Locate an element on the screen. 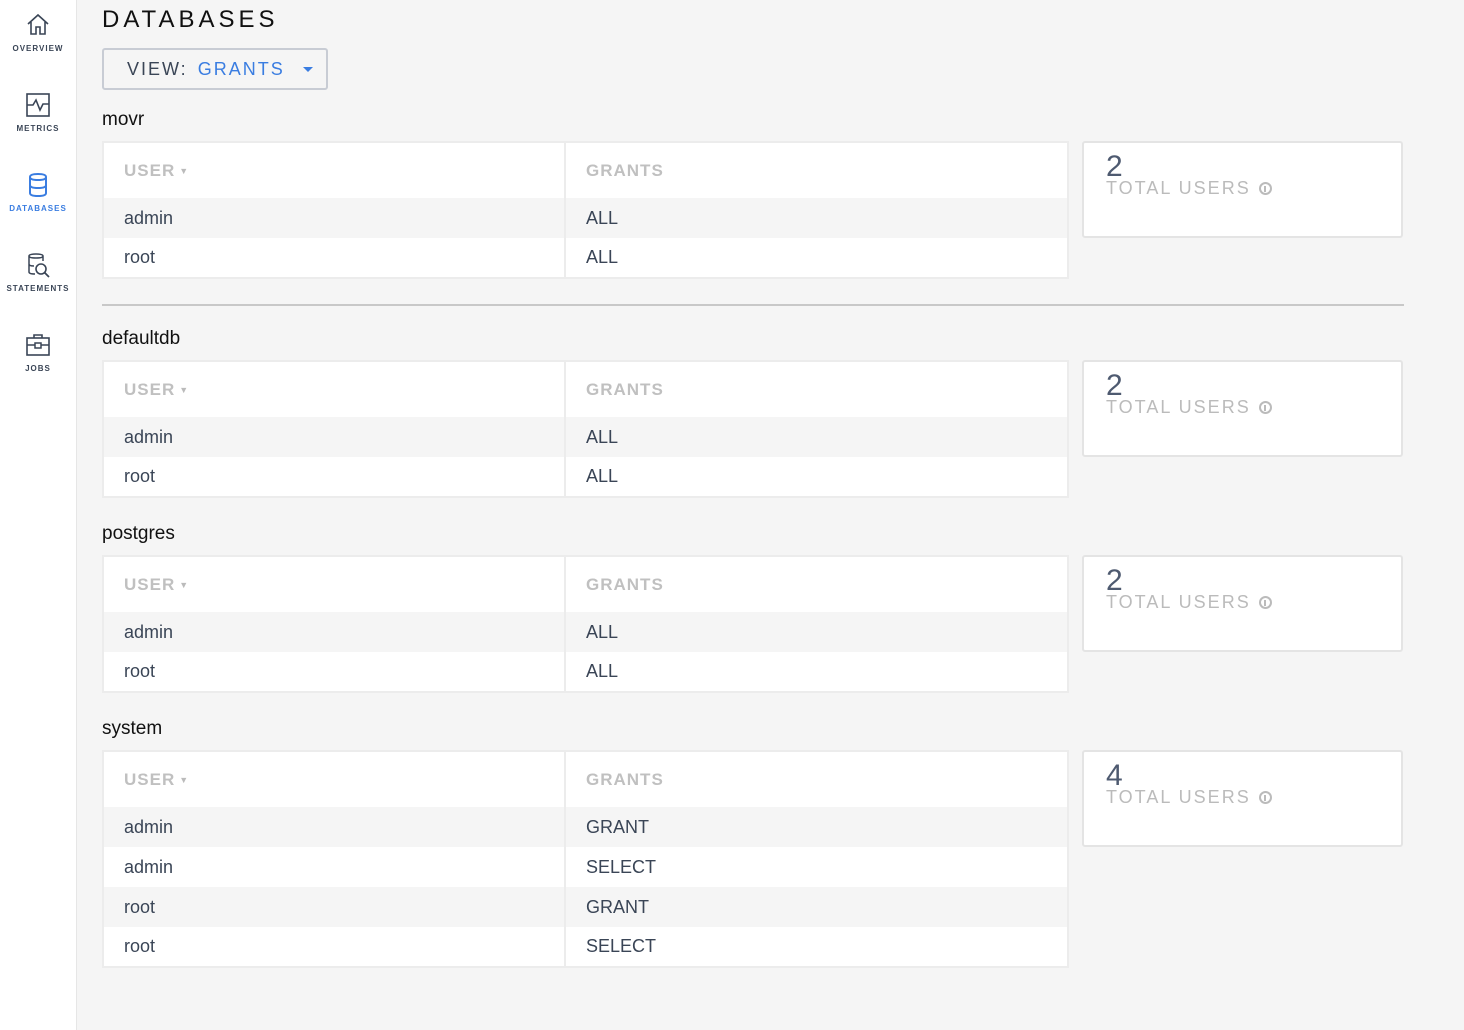 This screenshot has height=1030, width=1464. sidebar-item-label: STATEMENTS is located at coordinates (38, 288).